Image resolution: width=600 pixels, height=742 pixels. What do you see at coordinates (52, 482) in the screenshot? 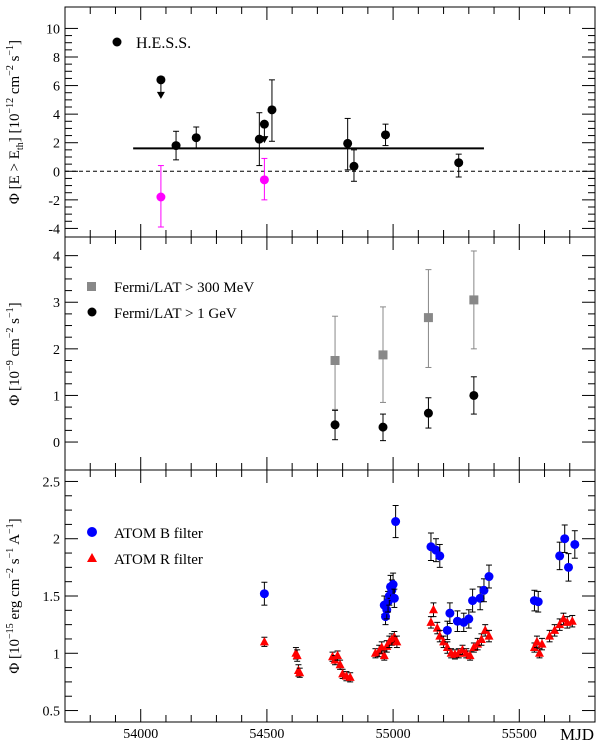
I see `y-tick-label: 2.5` at bounding box center [52, 482].